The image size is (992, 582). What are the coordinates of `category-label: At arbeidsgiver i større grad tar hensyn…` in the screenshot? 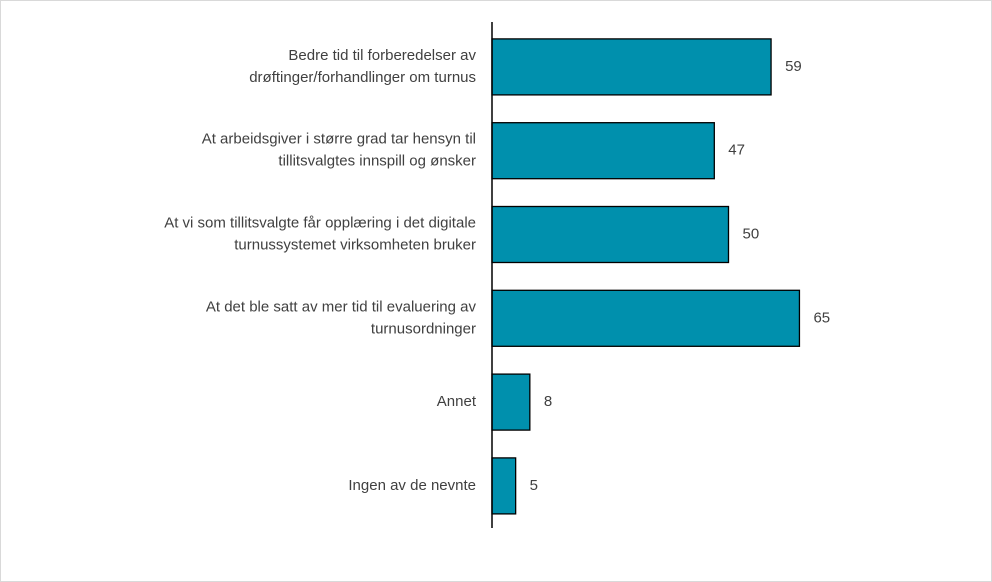 It's located at (339, 150).